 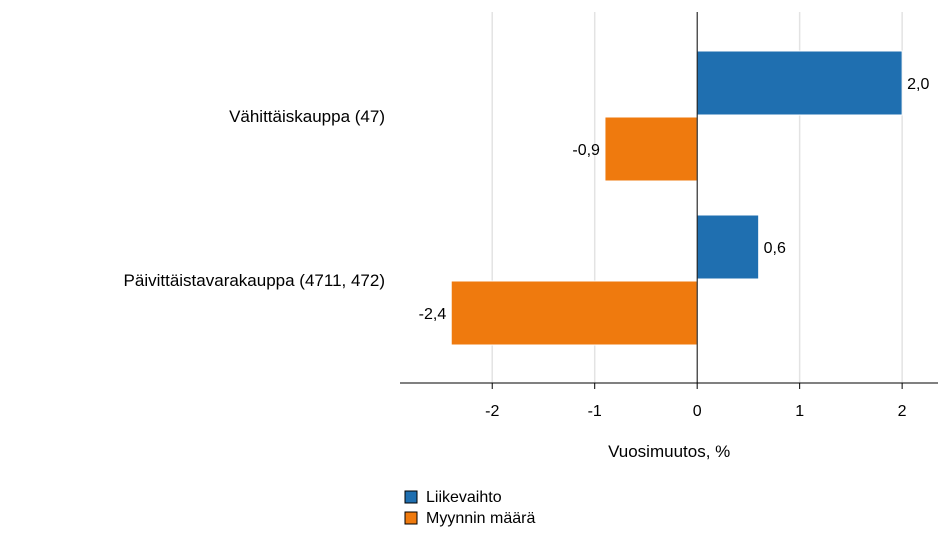 What do you see at coordinates (918, 84) in the screenshot?
I see `data-label: 2,0` at bounding box center [918, 84].